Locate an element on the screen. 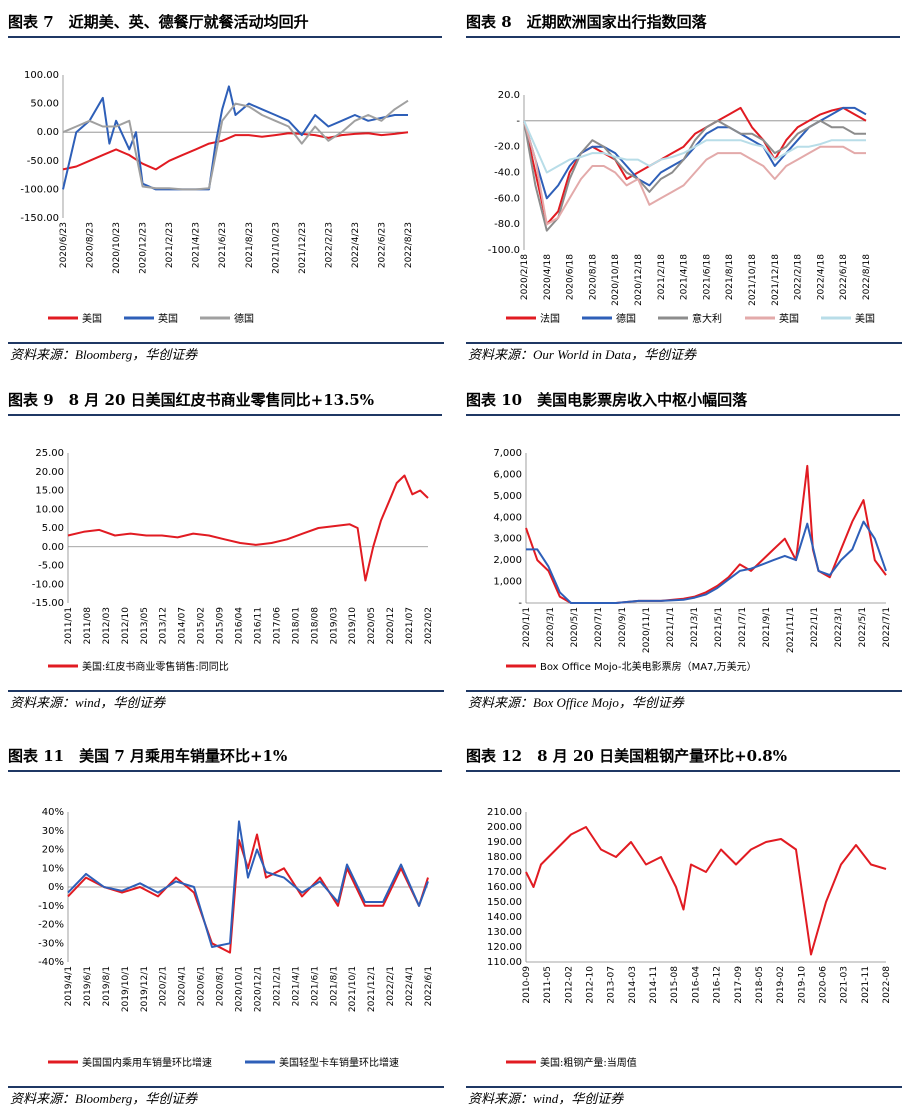  x-tick-label: 2021-03 is located at coordinates (845, 985).